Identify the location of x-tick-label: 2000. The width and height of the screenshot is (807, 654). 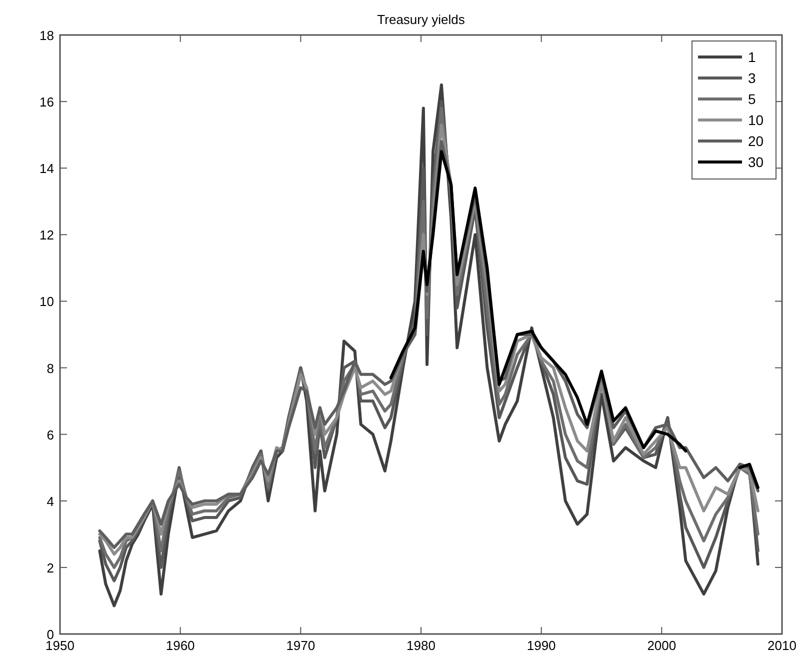
(661, 645).